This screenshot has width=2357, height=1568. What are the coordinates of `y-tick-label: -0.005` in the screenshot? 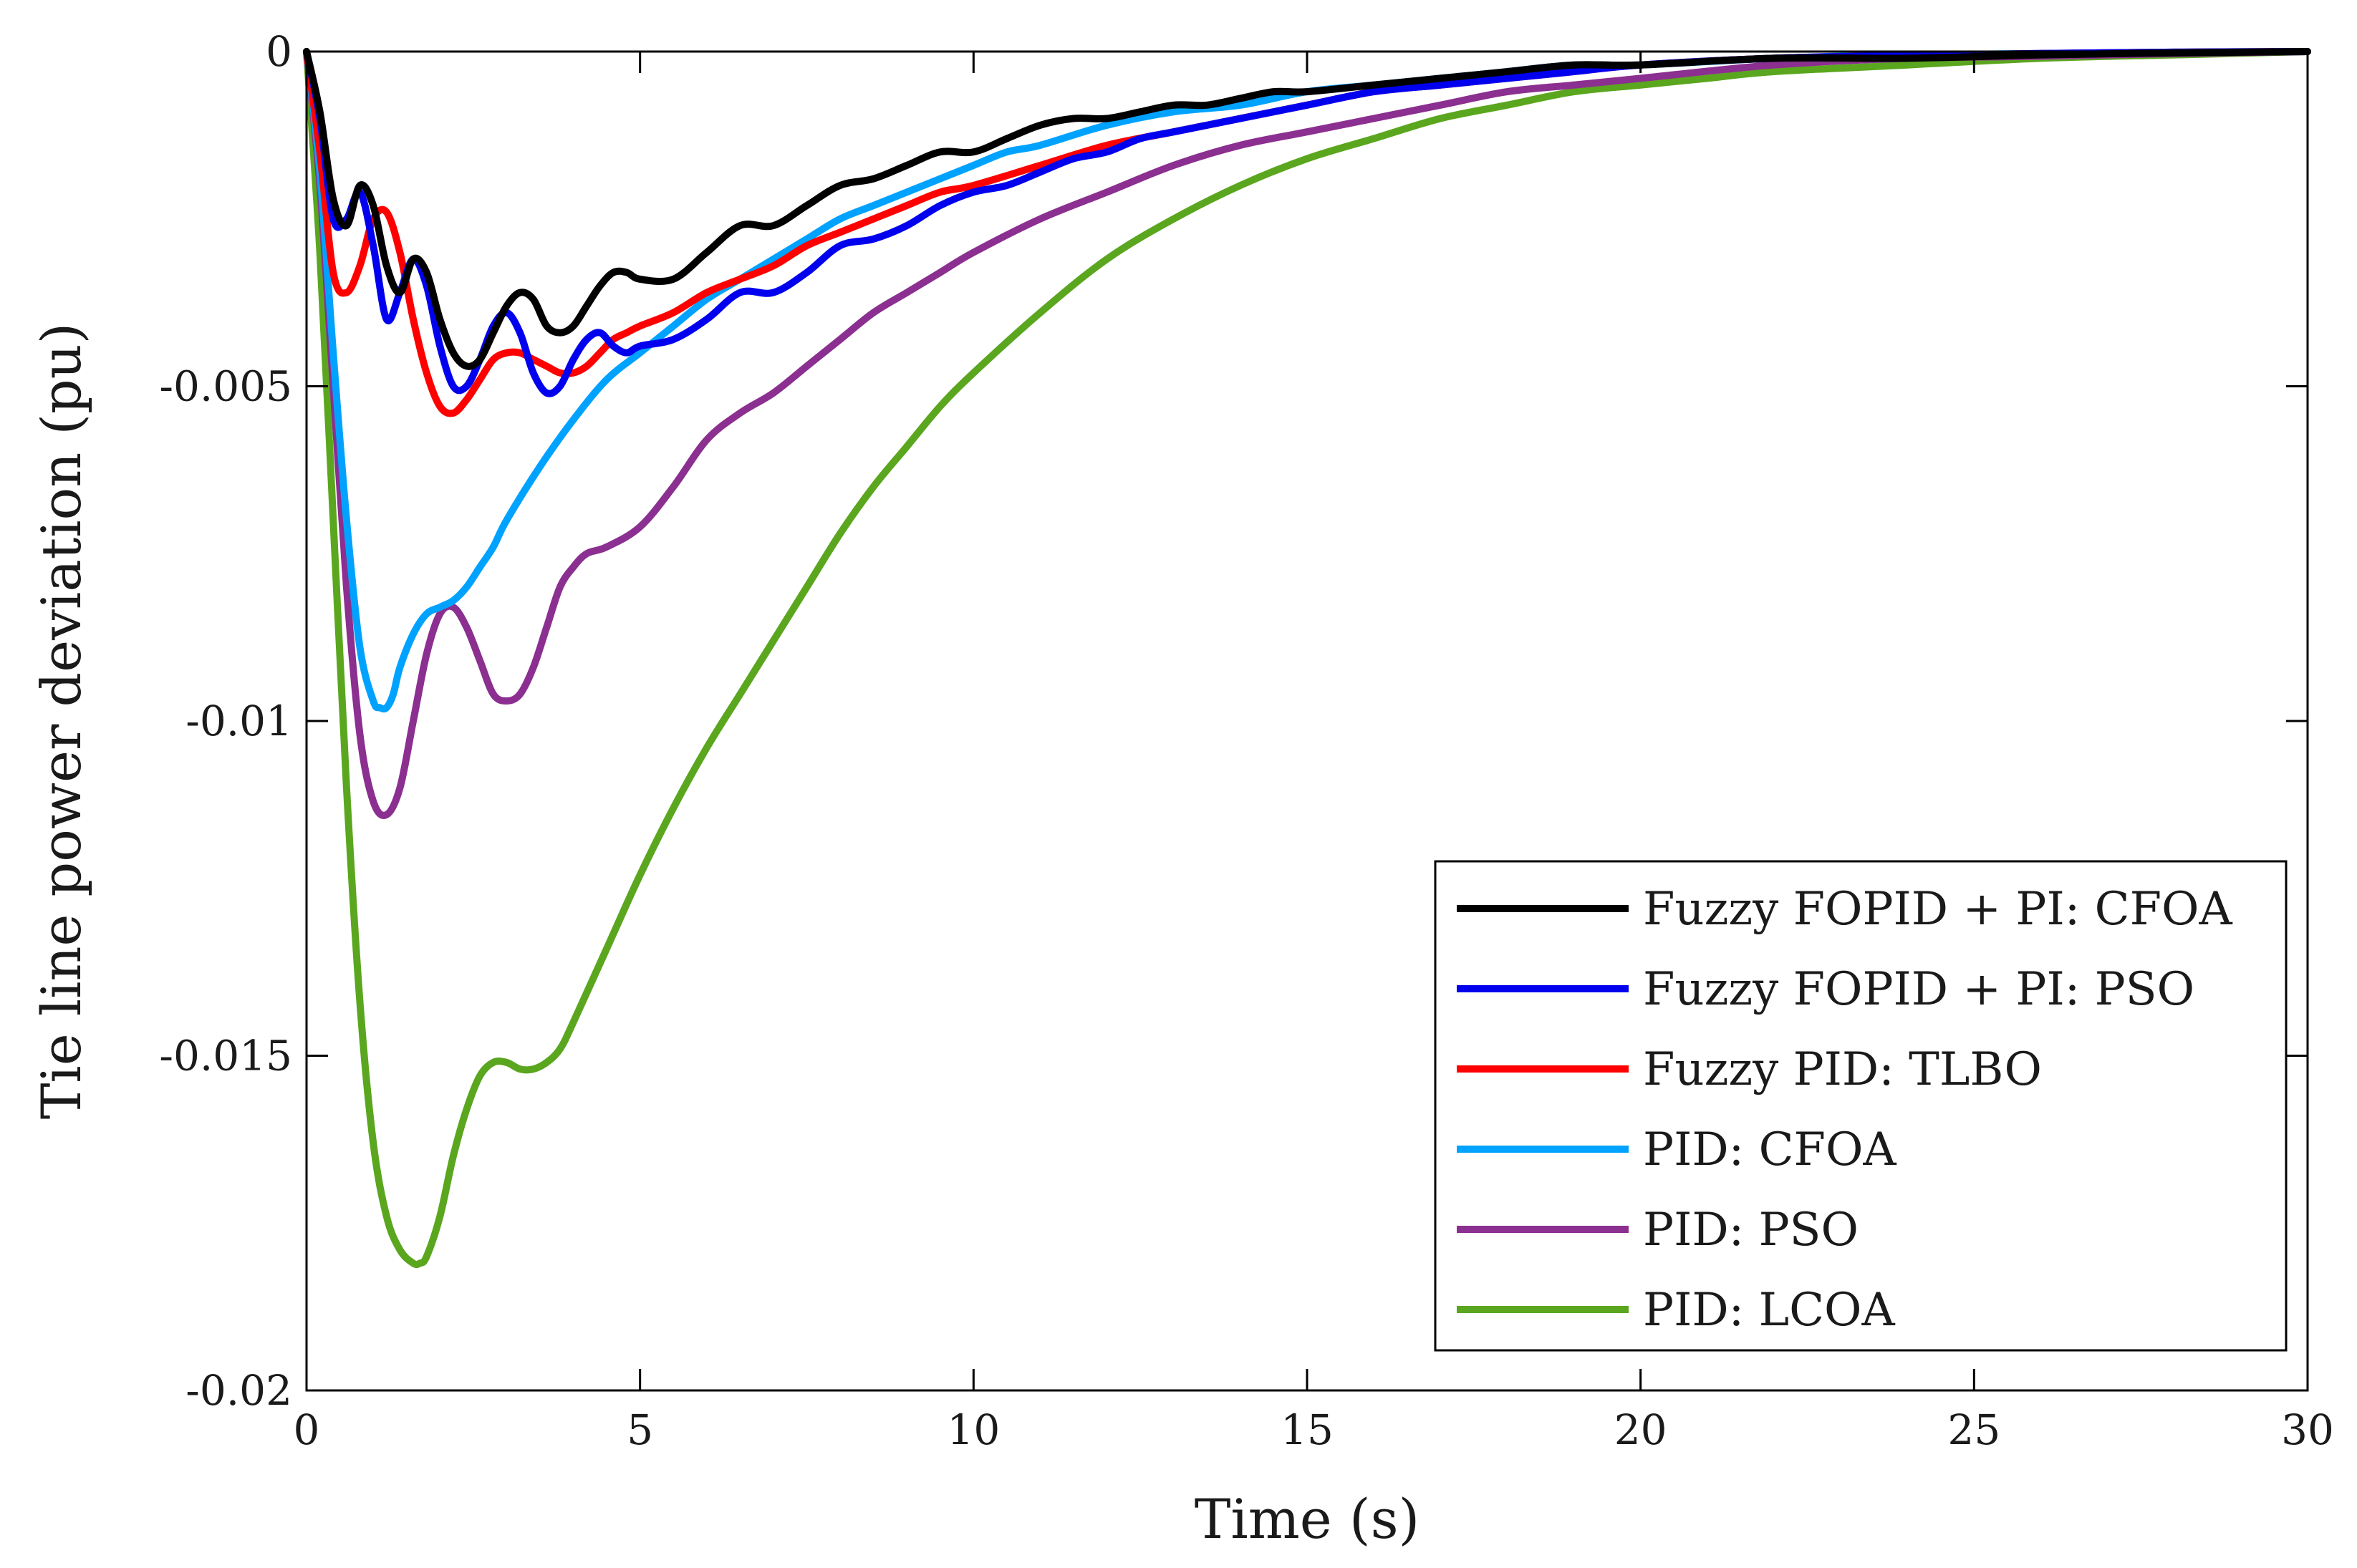 It's located at (225, 386).